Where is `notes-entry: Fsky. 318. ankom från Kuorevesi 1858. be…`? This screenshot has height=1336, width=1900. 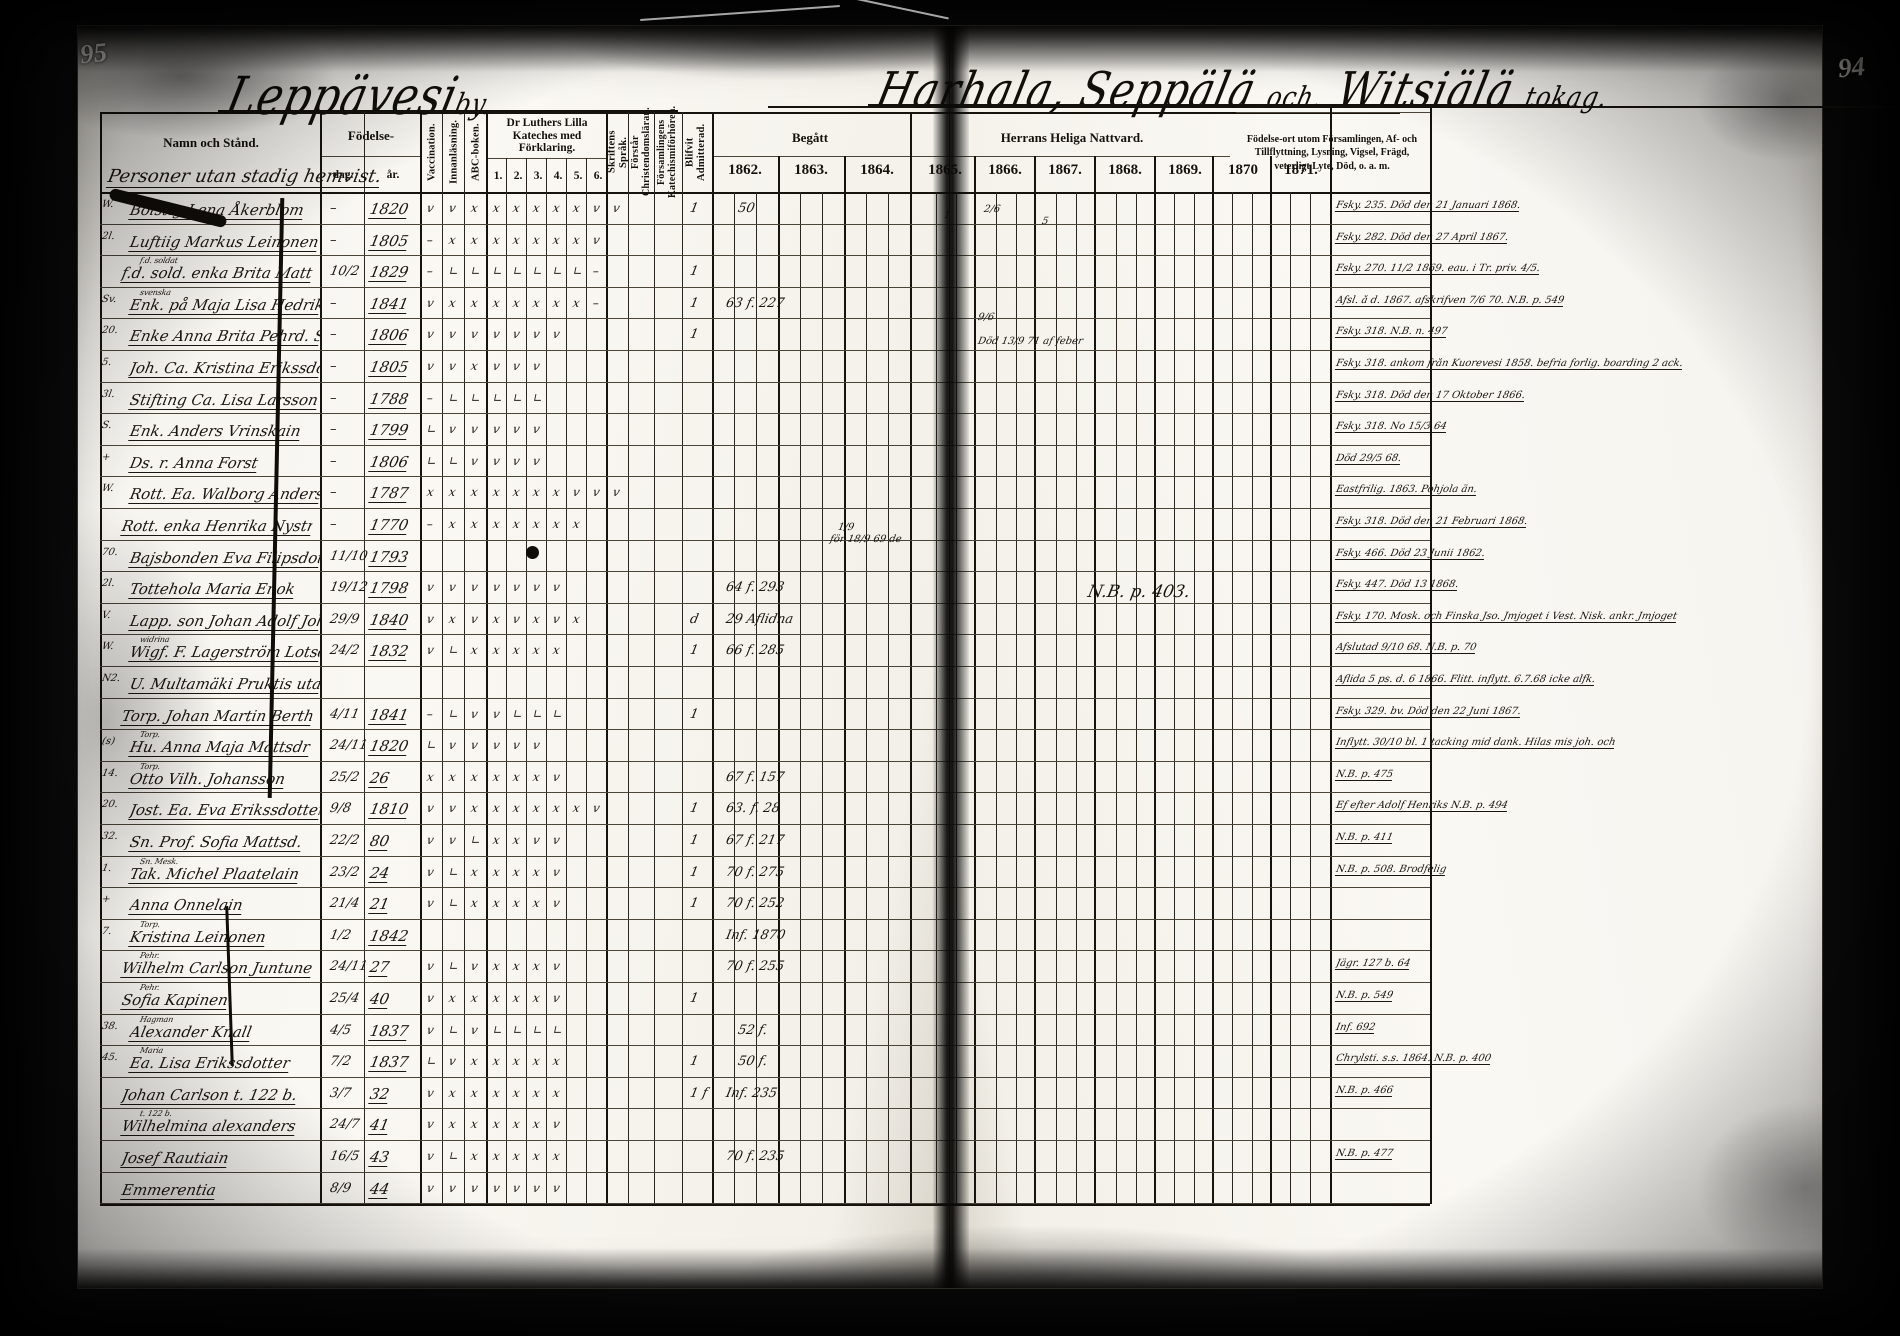 notes-entry: Fsky. 318. ankom från Kuorevesi 1858. be… is located at coordinates (1509, 364).